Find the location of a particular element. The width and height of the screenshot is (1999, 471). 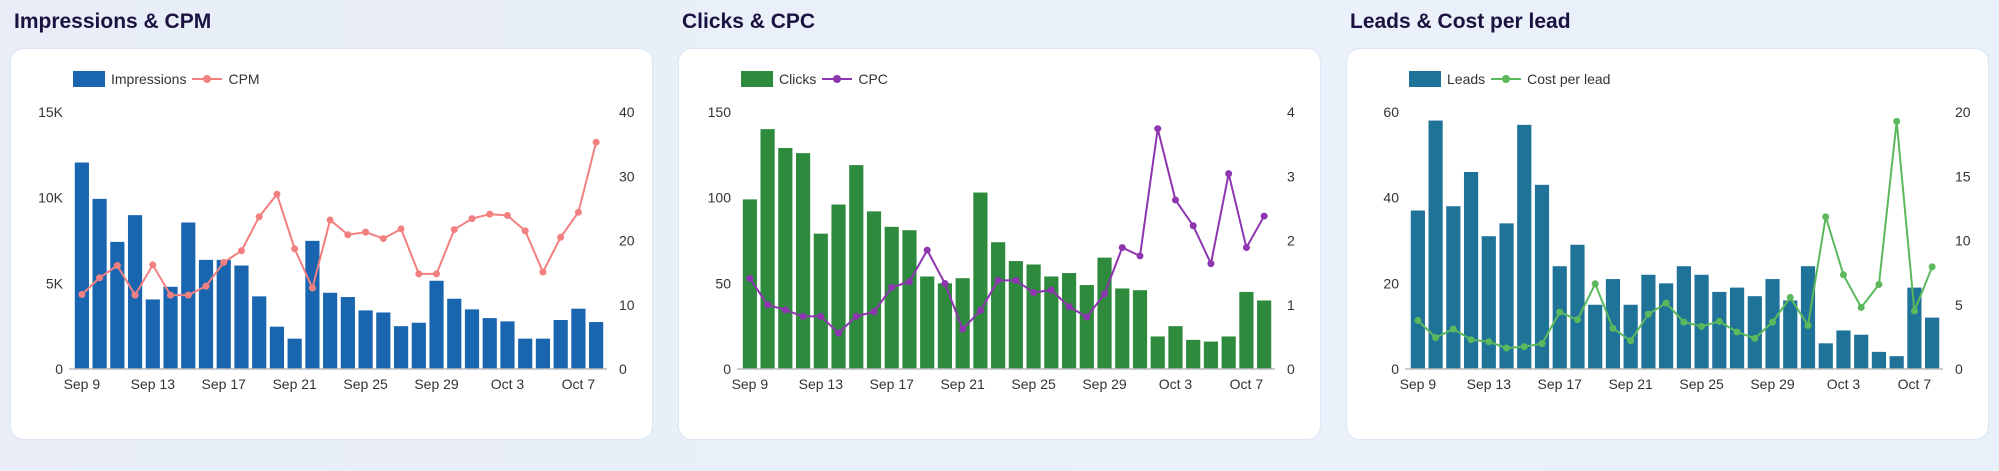

right-axis-tick-label: 2 is located at coordinates (1291, 241).